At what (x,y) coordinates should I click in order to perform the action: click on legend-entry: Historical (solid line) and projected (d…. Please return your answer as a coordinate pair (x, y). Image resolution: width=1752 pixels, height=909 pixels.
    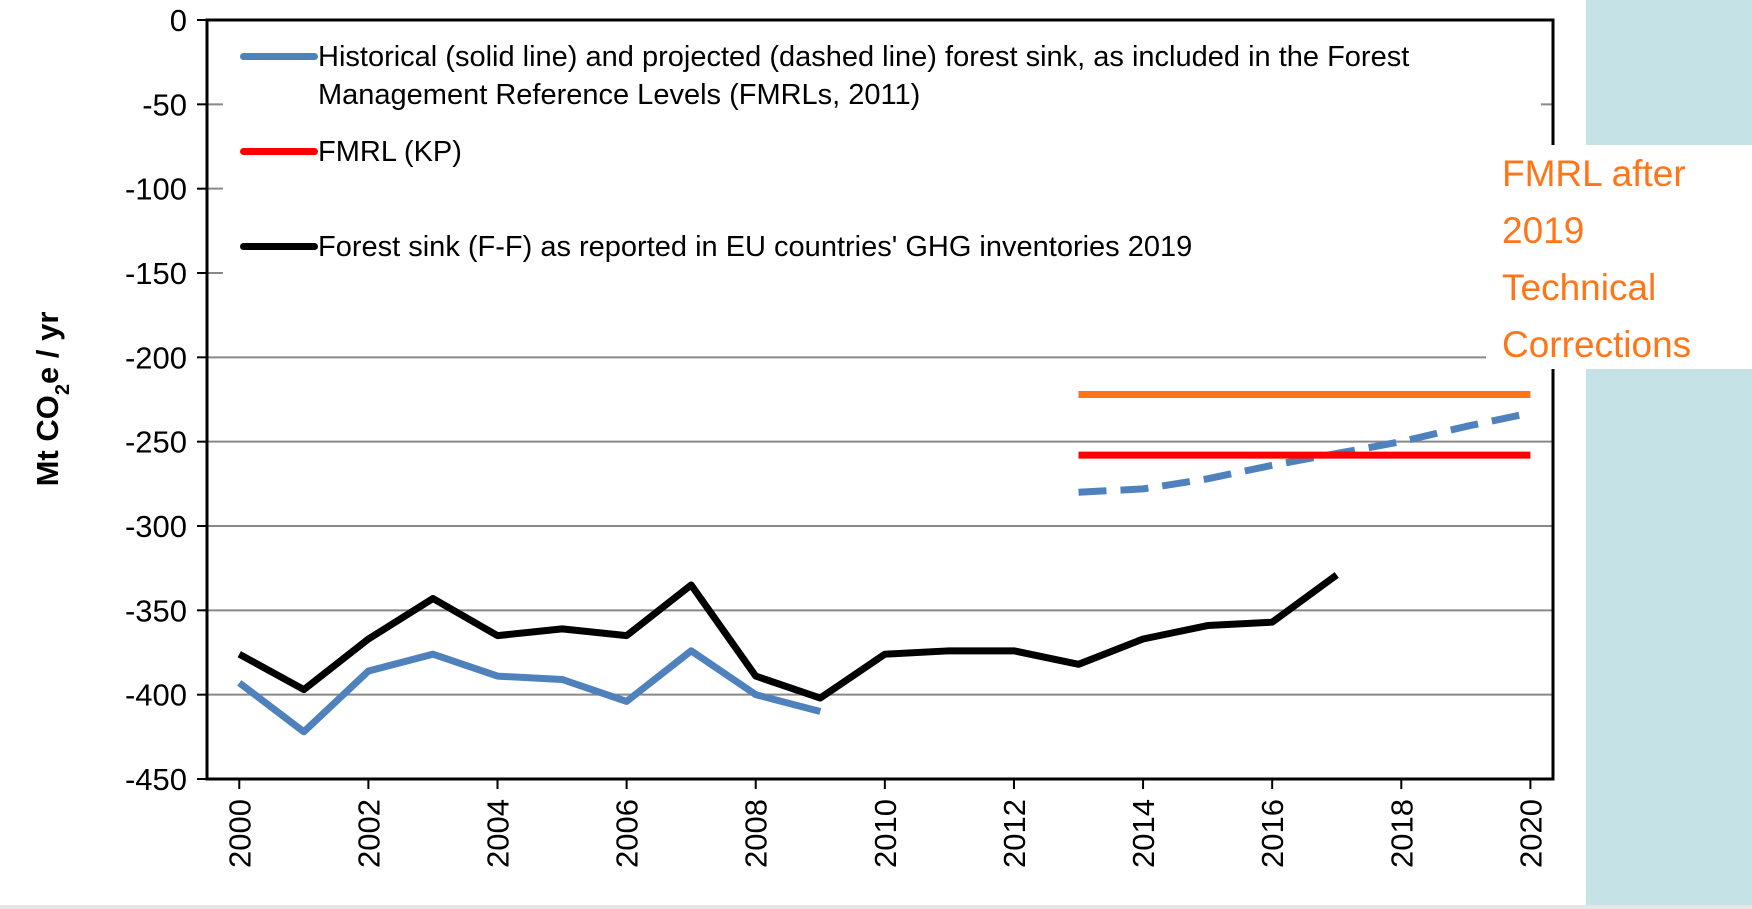
    Looking at the image, I should click on (886, 76).